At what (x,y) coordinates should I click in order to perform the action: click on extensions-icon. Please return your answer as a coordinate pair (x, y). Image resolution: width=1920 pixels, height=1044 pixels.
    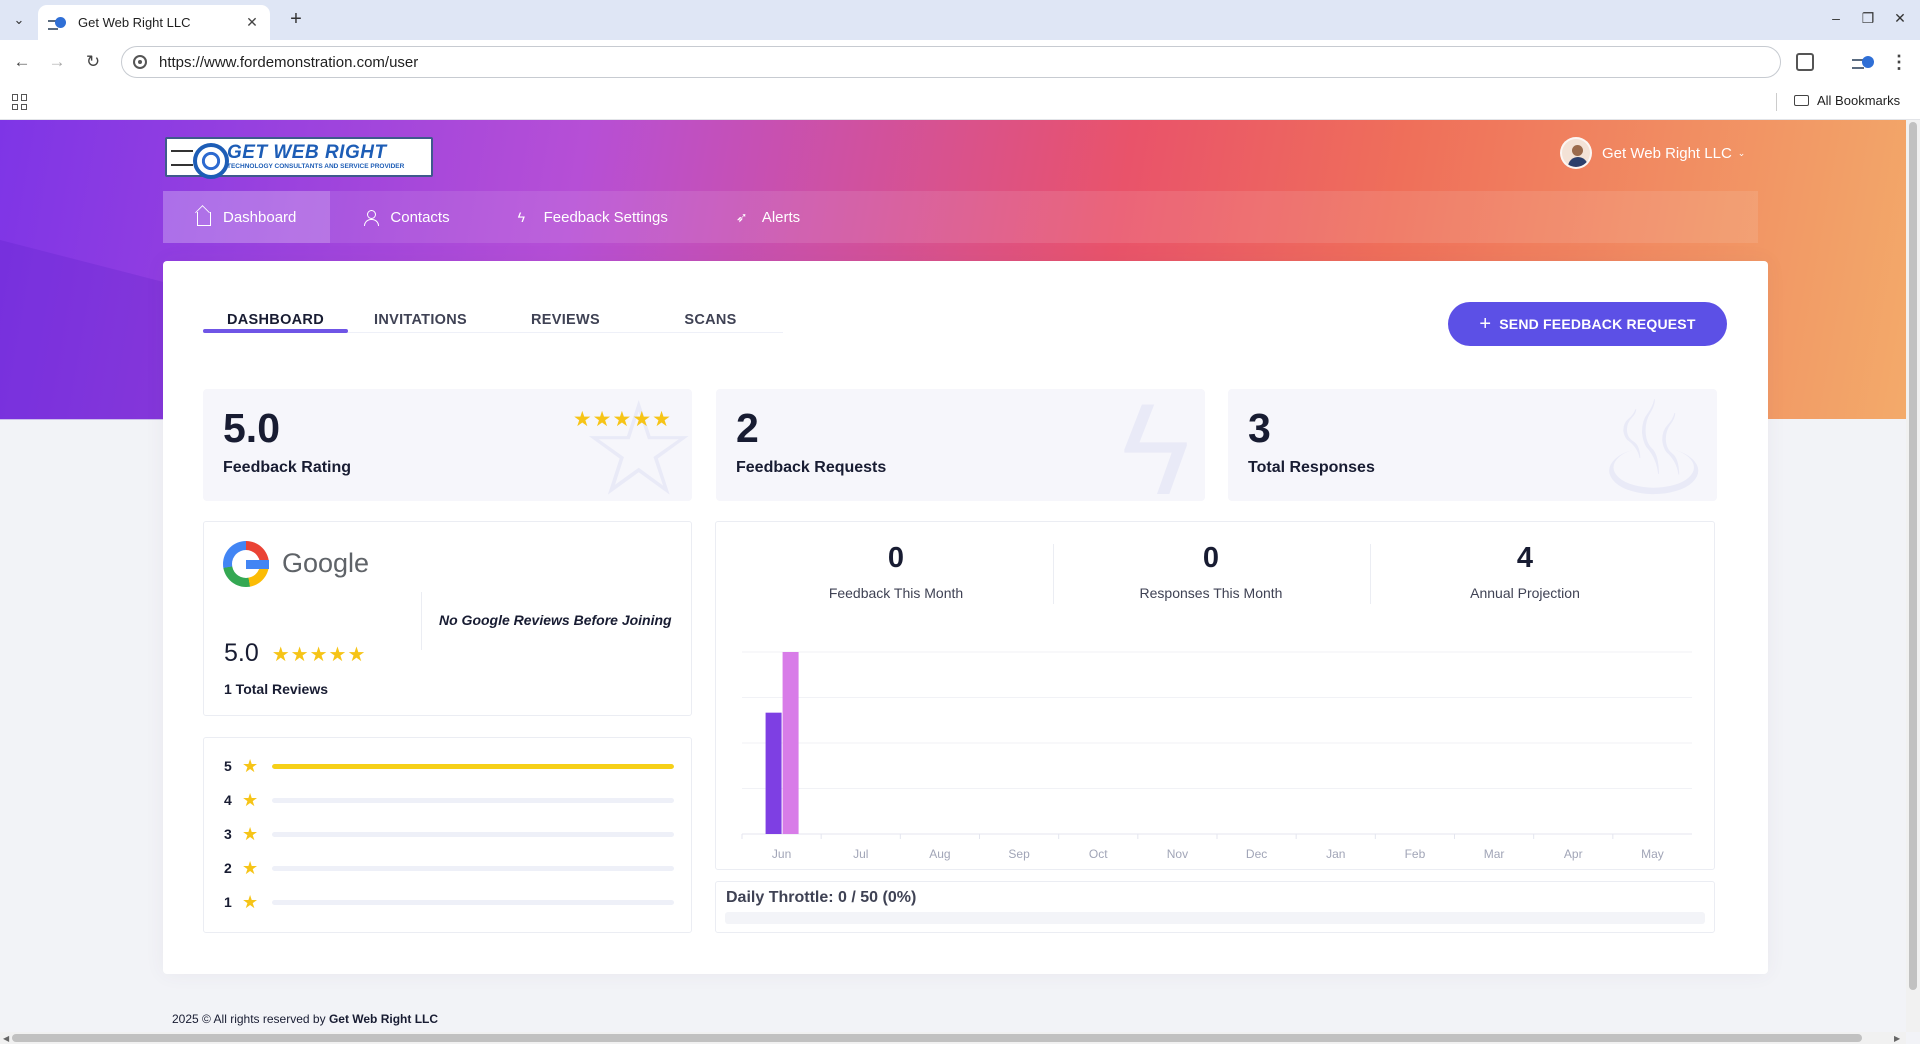
    Looking at the image, I should click on (1805, 62).